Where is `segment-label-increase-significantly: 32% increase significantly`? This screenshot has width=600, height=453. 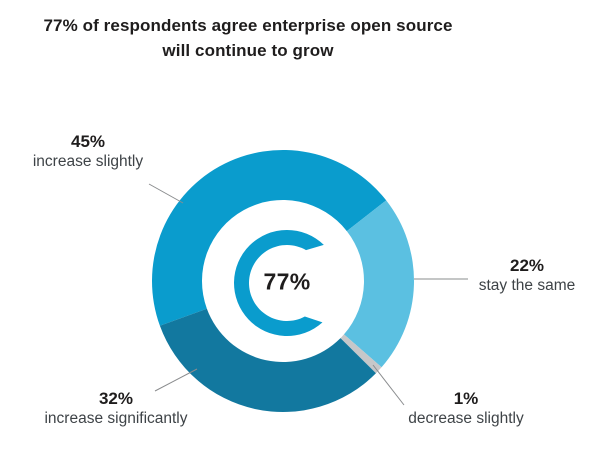
segment-label-increase-significantly: 32% increase significantly is located at coordinates (115, 408).